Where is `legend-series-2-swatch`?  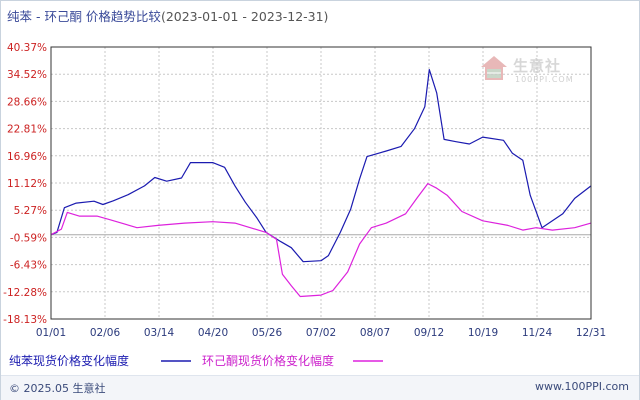
legend-series-2-swatch is located at coordinates (368, 361).